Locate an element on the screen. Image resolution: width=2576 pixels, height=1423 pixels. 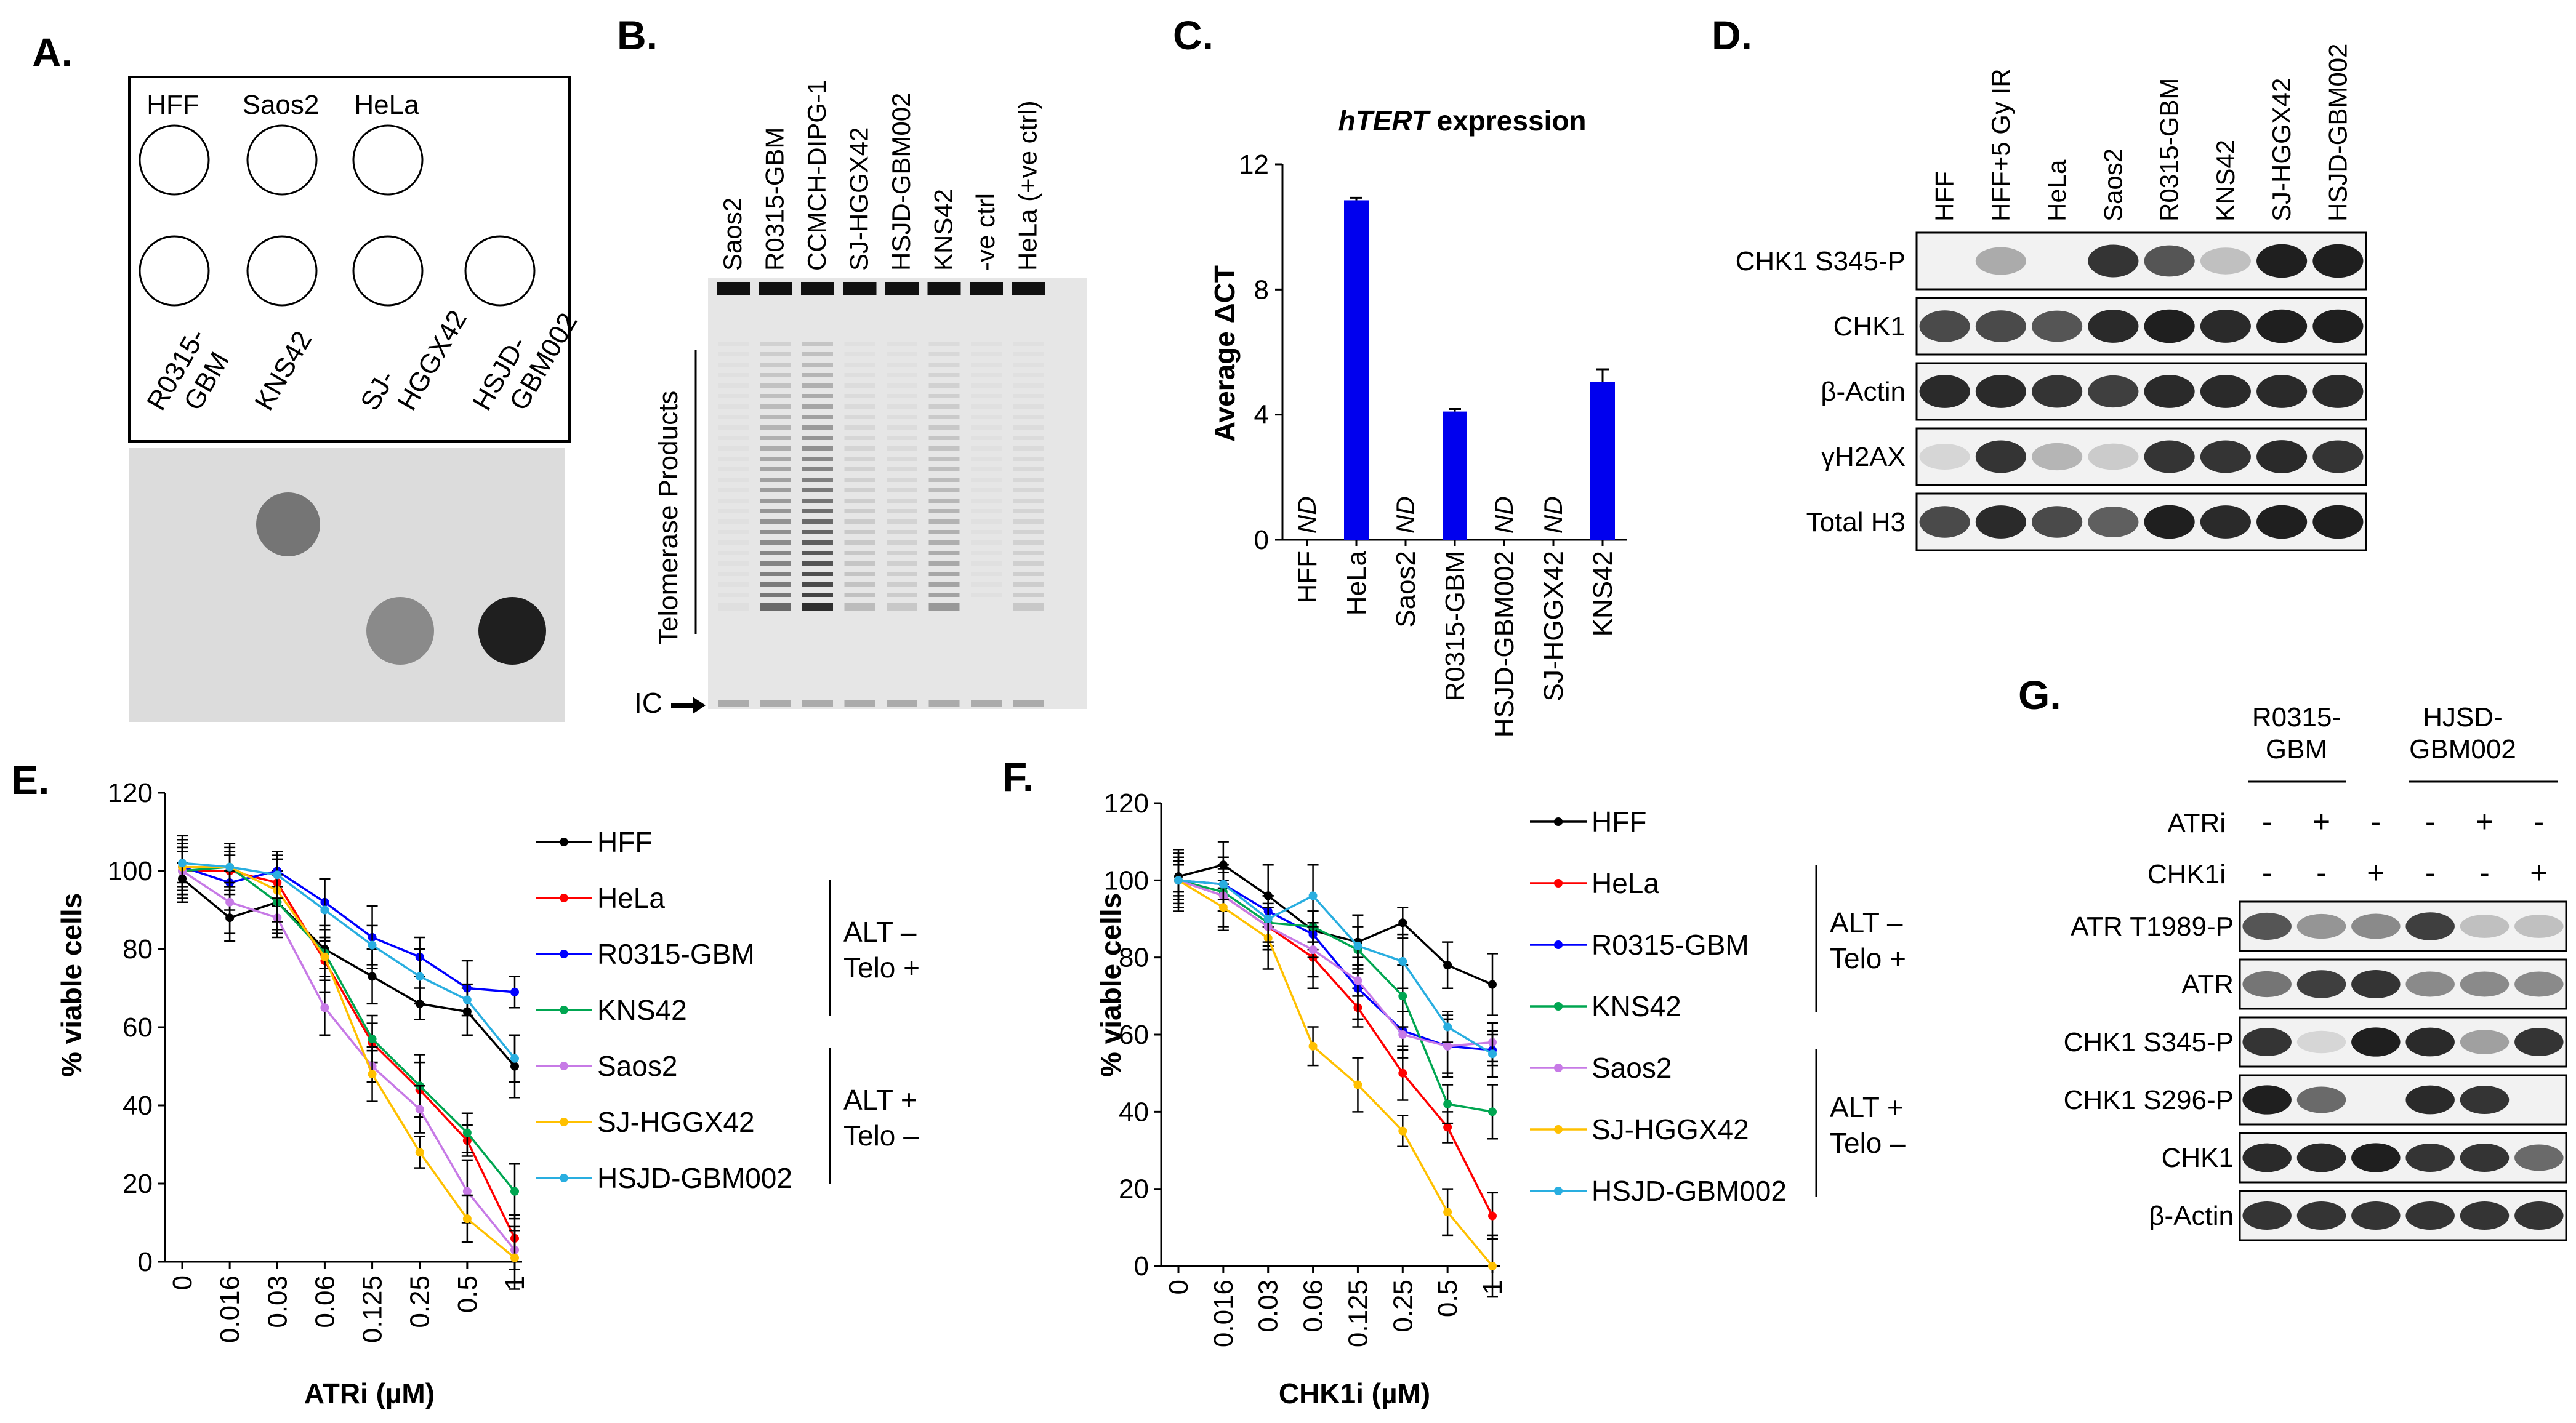
panel-a-layout-circle is located at coordinates (388, 160).